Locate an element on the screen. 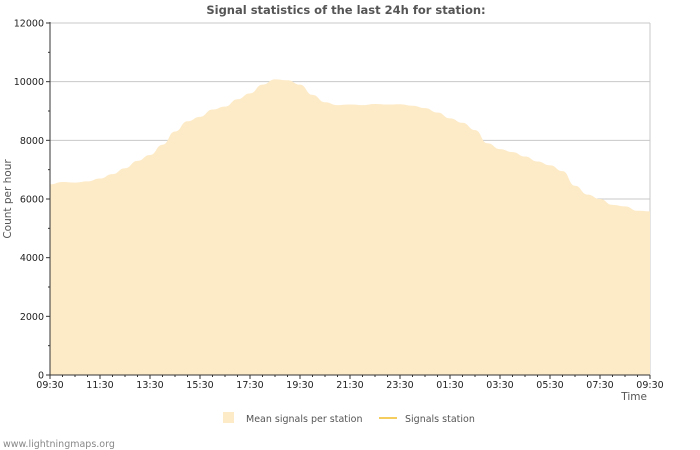 The width and height of the screenshot is (700, 450). y-tick-label-12000: 12000 is located at coordinates (29, 24).